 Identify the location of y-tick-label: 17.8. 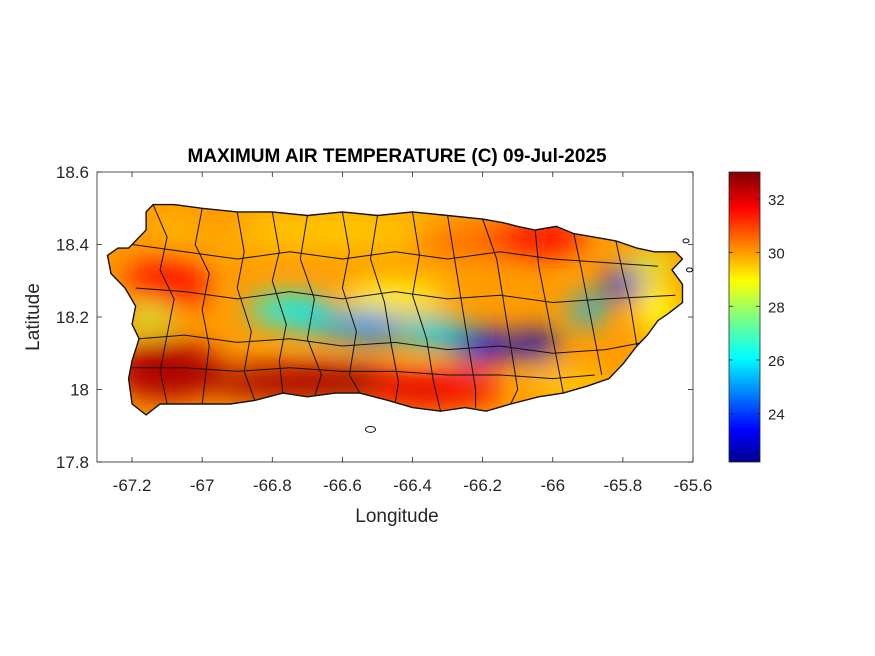
(72, 462).